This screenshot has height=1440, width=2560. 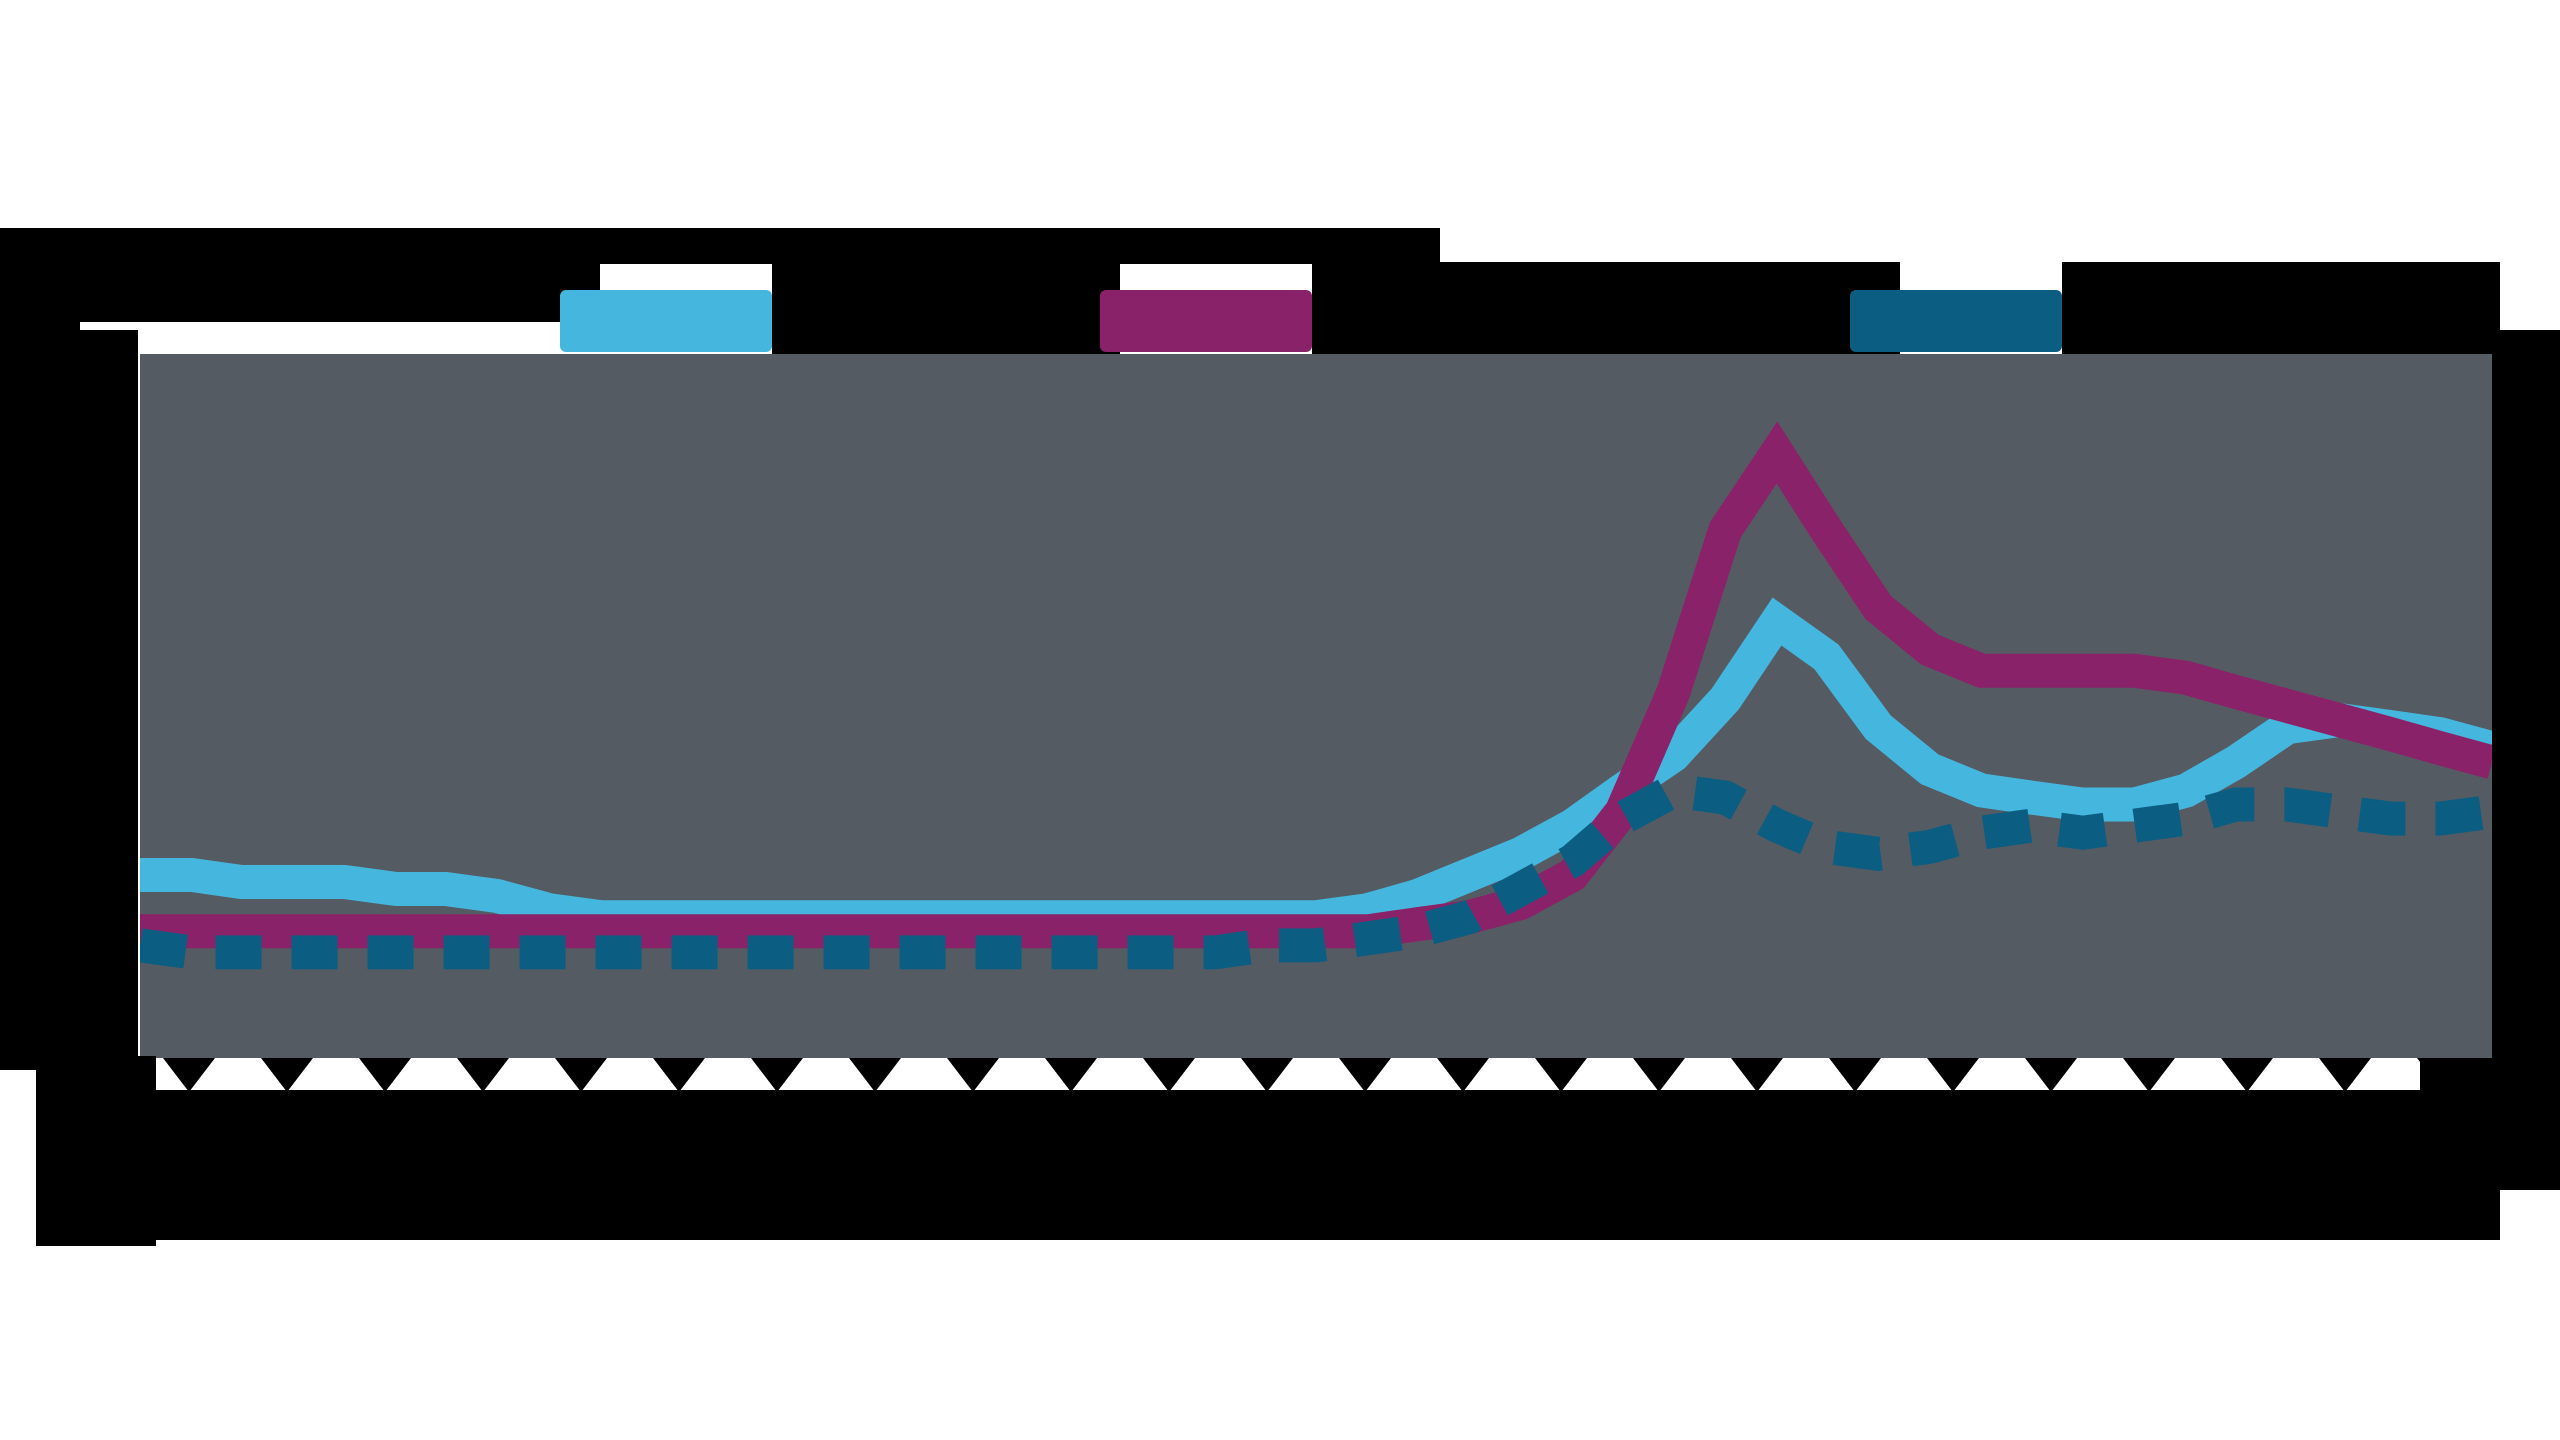 What do you see at coordinates (1280, 1165) in the screenshot?
I see `x-axis-label-redaction` at bounding box center [1280, 1165].